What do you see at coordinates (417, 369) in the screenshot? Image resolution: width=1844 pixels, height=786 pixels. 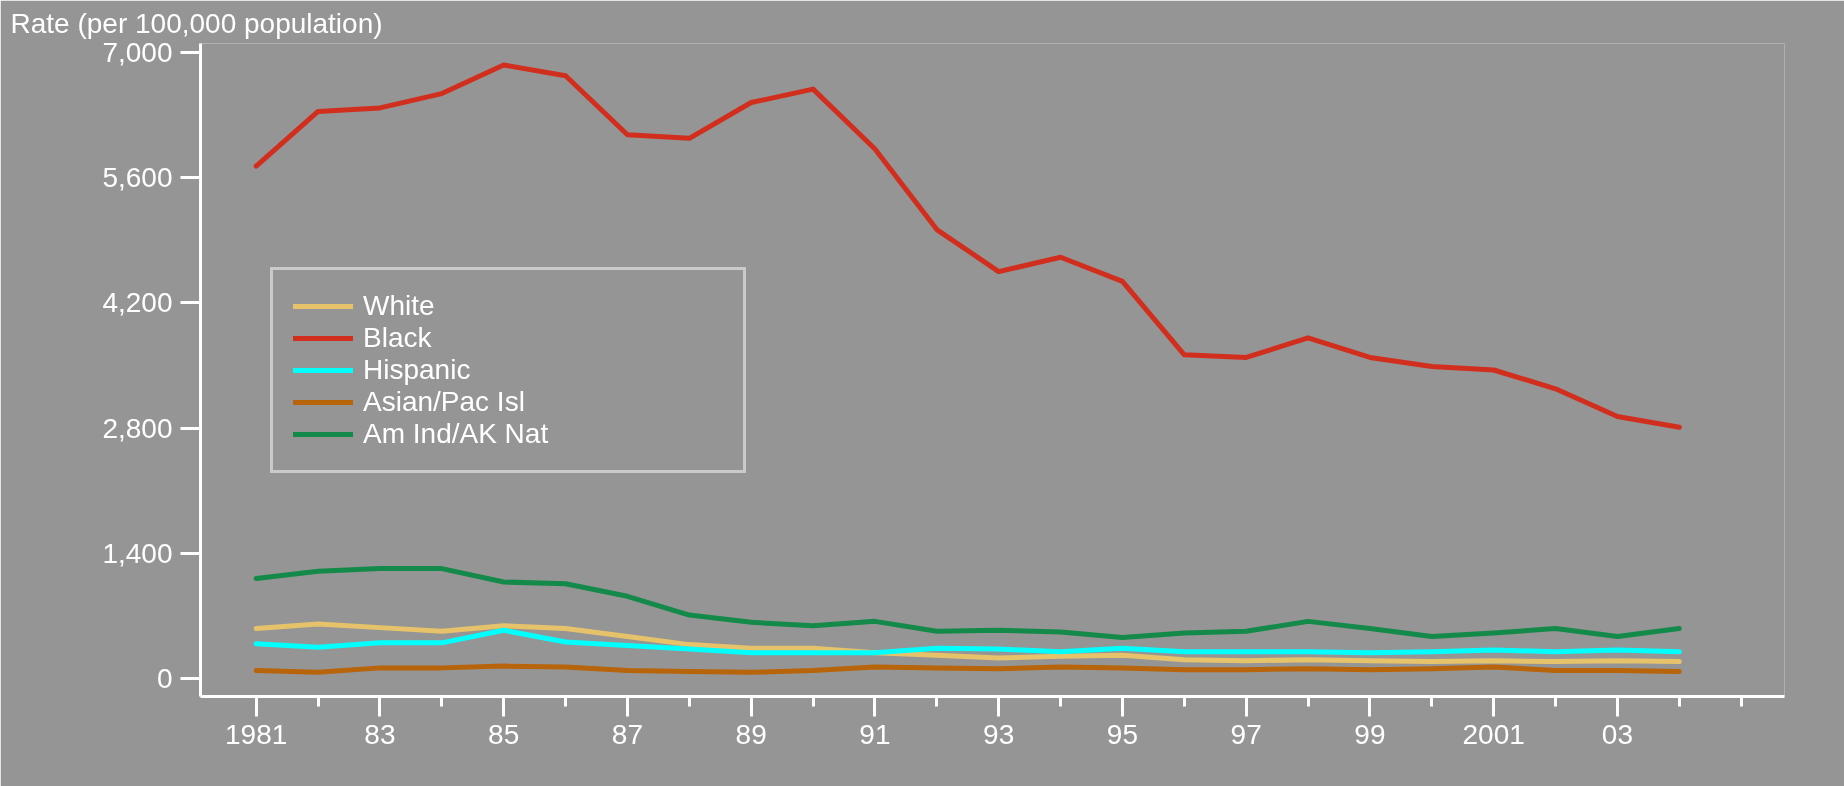 I see `legend-label: Hispanic` at bounding box center [417, 369].